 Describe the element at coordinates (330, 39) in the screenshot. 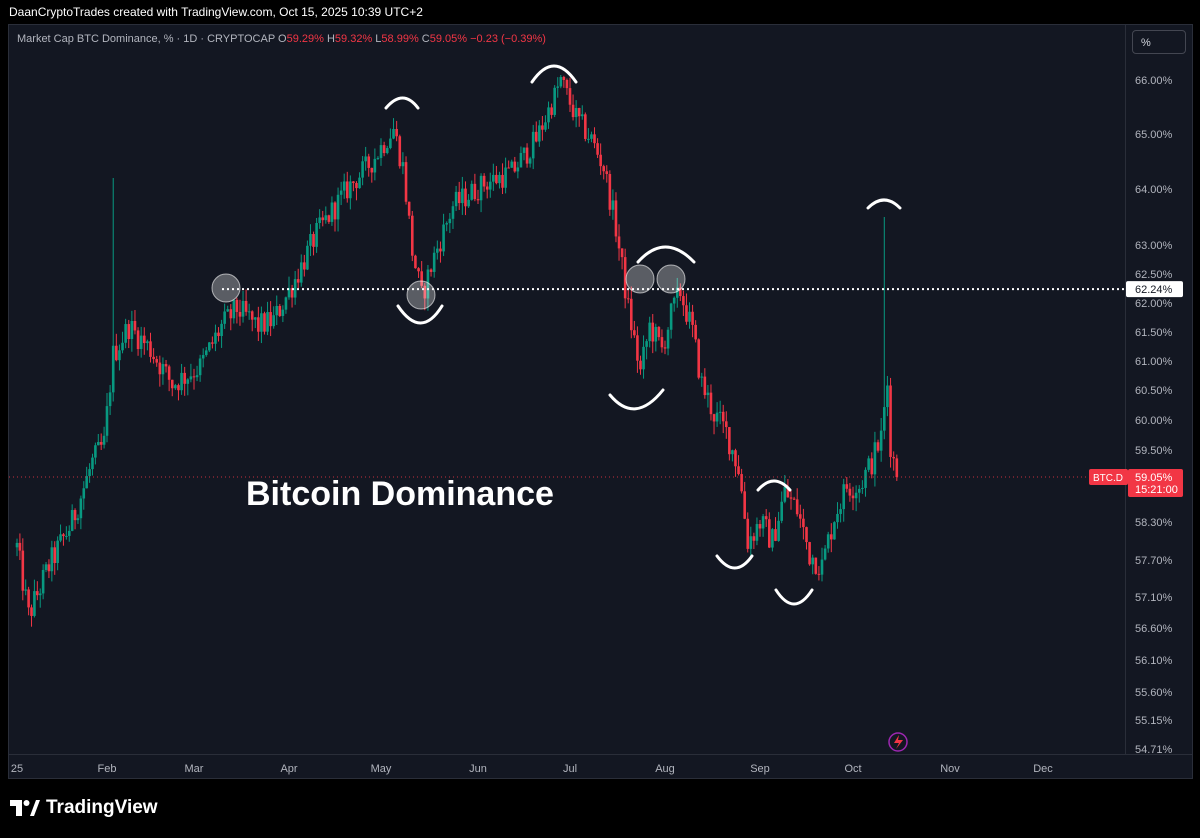

I see `legend-high-label: H` at that location.